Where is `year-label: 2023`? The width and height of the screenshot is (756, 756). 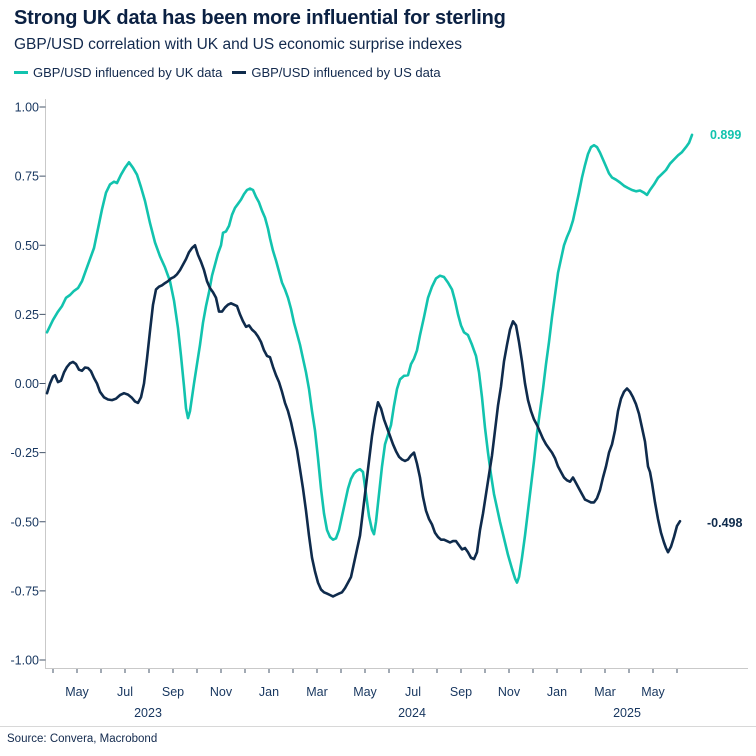
year-label: 2023 is located at coordinates (148, 713).